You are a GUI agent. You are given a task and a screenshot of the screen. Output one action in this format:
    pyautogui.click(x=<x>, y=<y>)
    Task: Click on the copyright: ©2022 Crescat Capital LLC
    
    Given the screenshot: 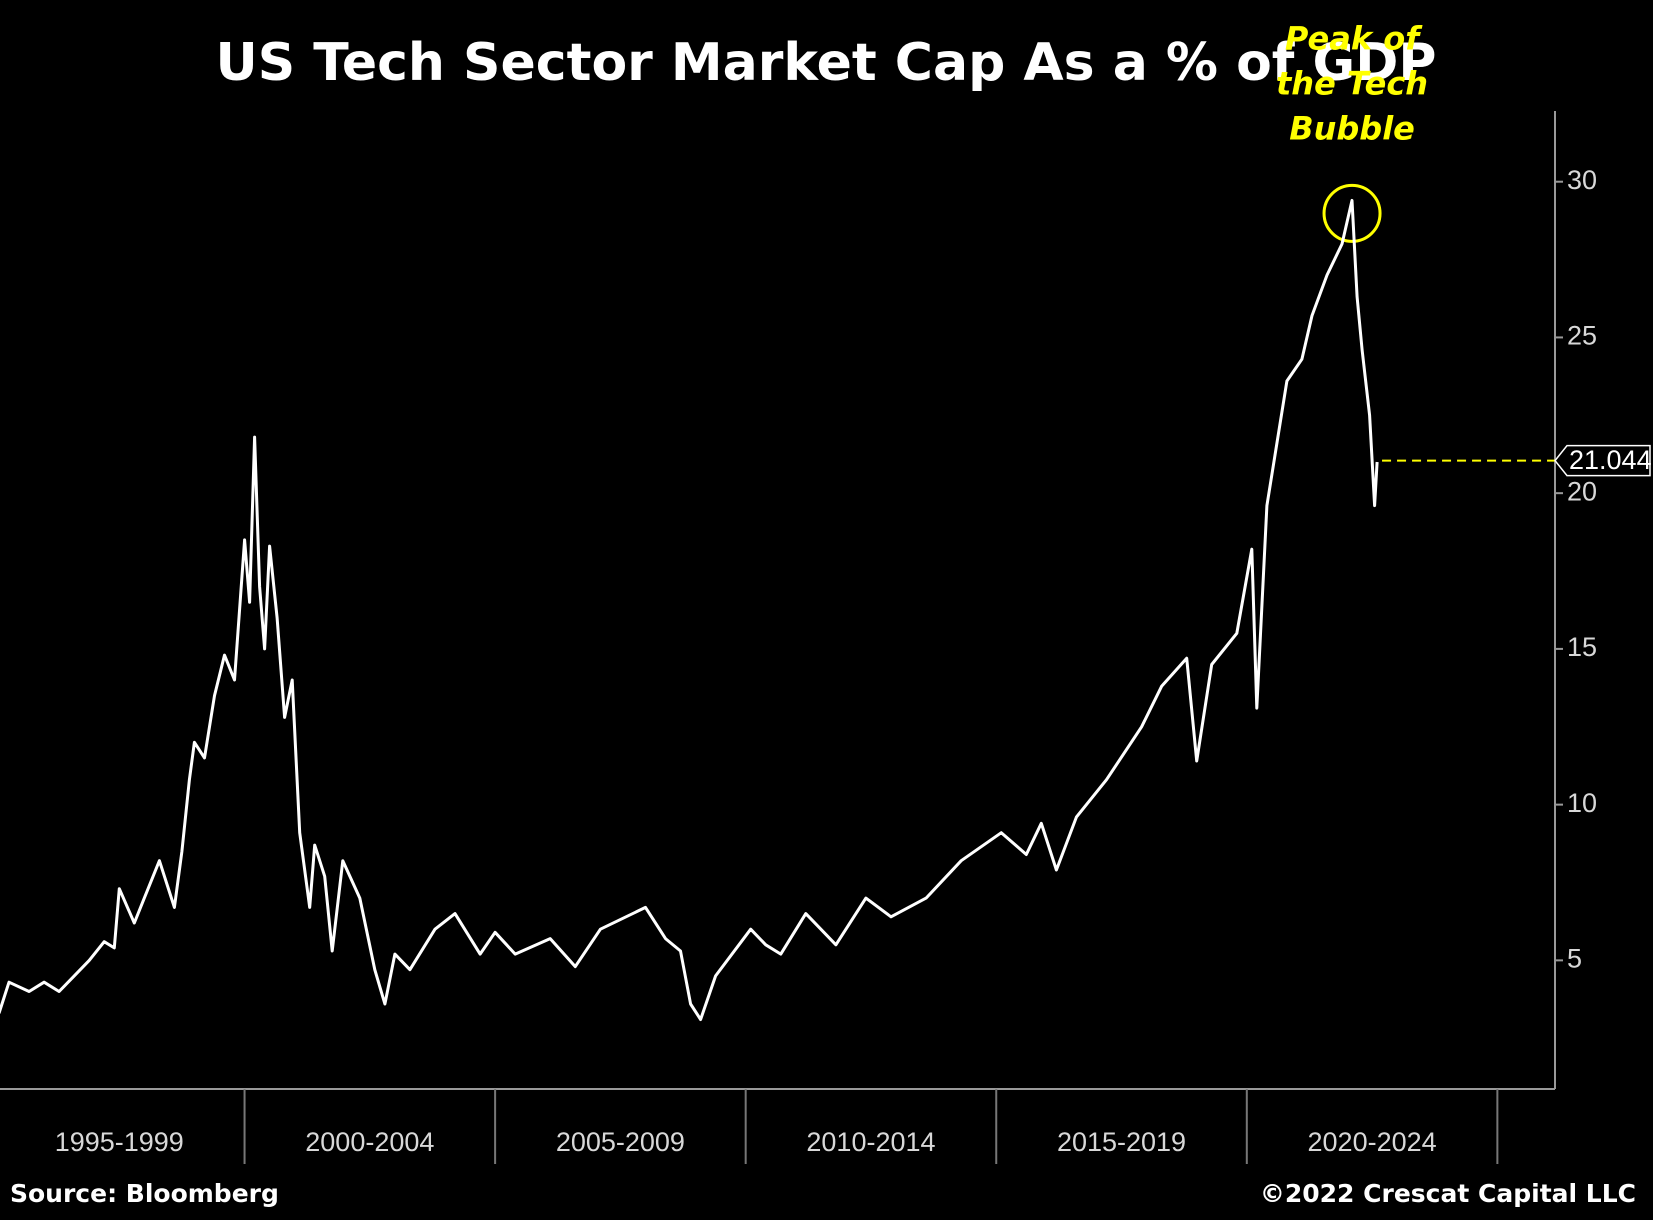 What is the action you would take?
    pyautogui.click(x=1448, y=1193)
    